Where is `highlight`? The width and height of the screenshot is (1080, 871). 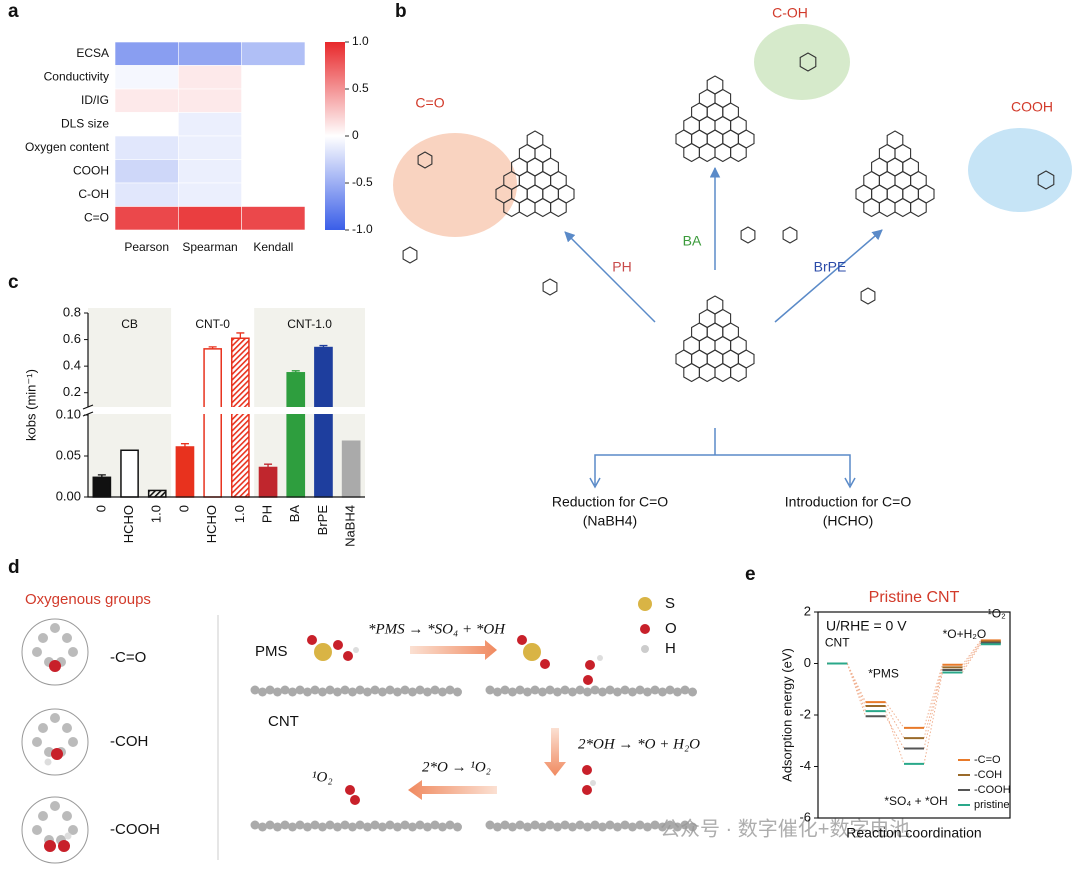
highlight is located at coordinates (1020, 170).